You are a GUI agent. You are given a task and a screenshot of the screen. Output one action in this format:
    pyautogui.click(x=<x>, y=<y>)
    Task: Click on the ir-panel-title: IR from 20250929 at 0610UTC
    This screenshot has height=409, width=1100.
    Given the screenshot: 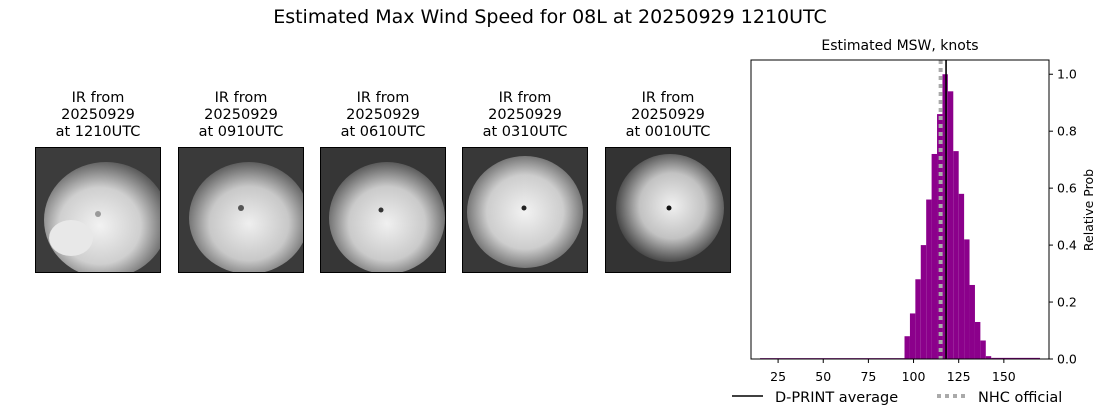 What is the action you would take?
    pyautogui.click(x=383, y=115)
    